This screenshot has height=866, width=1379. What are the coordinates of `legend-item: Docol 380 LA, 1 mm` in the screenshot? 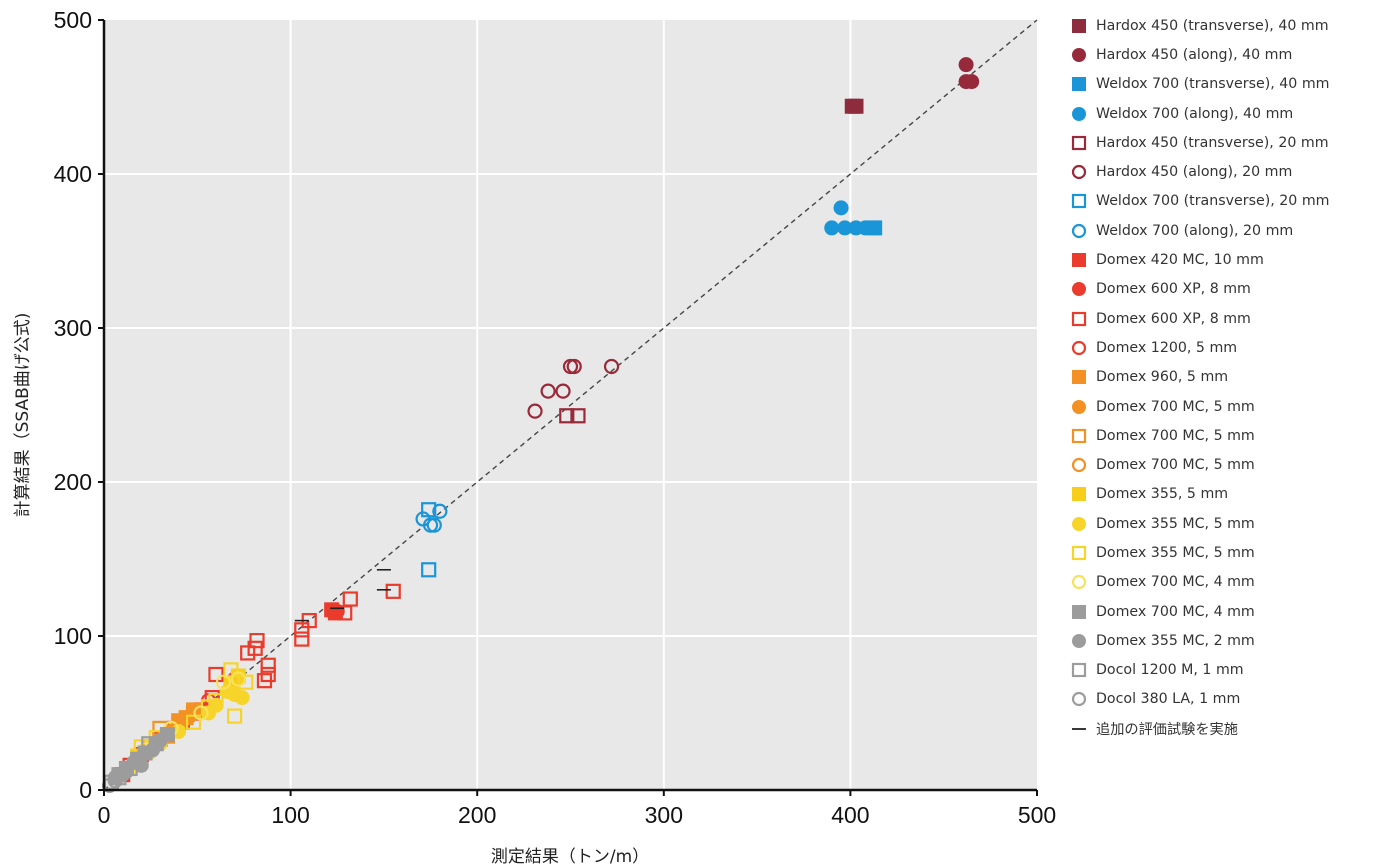 It's located at (1220, 699).